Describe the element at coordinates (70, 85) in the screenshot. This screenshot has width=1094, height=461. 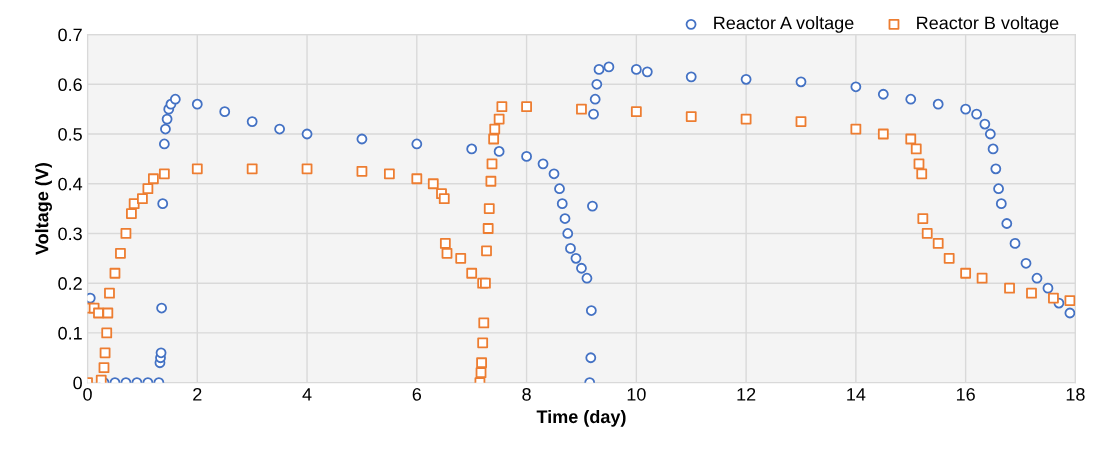
I see `y-tick-label: 0.6` at that location.